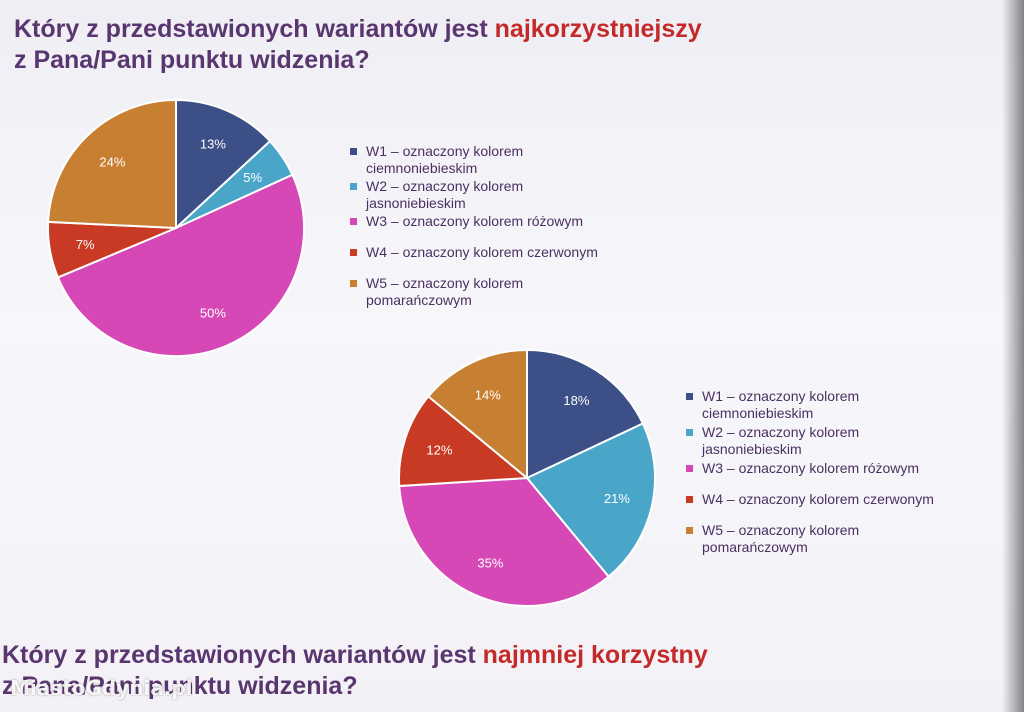 Image resolution: width=1024 pixels, height=712 pixels. What do you see at coordinates (213, 312) in the screenshot?
I see `slice-label-w3: 50%` at bounding box center [213, 312].